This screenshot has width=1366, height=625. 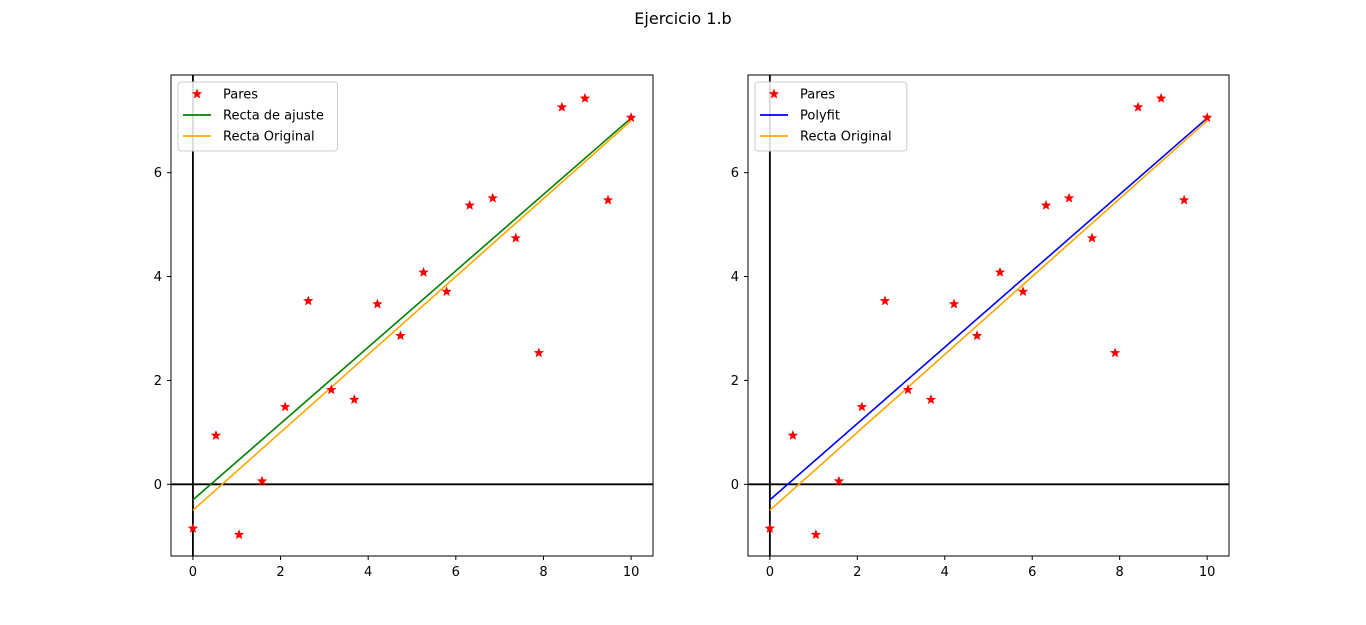 What do you see at coordinates (273, 116) in the screenshot?
I see `legend-label: Recta de ajuste` at bounding box center [273, 116].